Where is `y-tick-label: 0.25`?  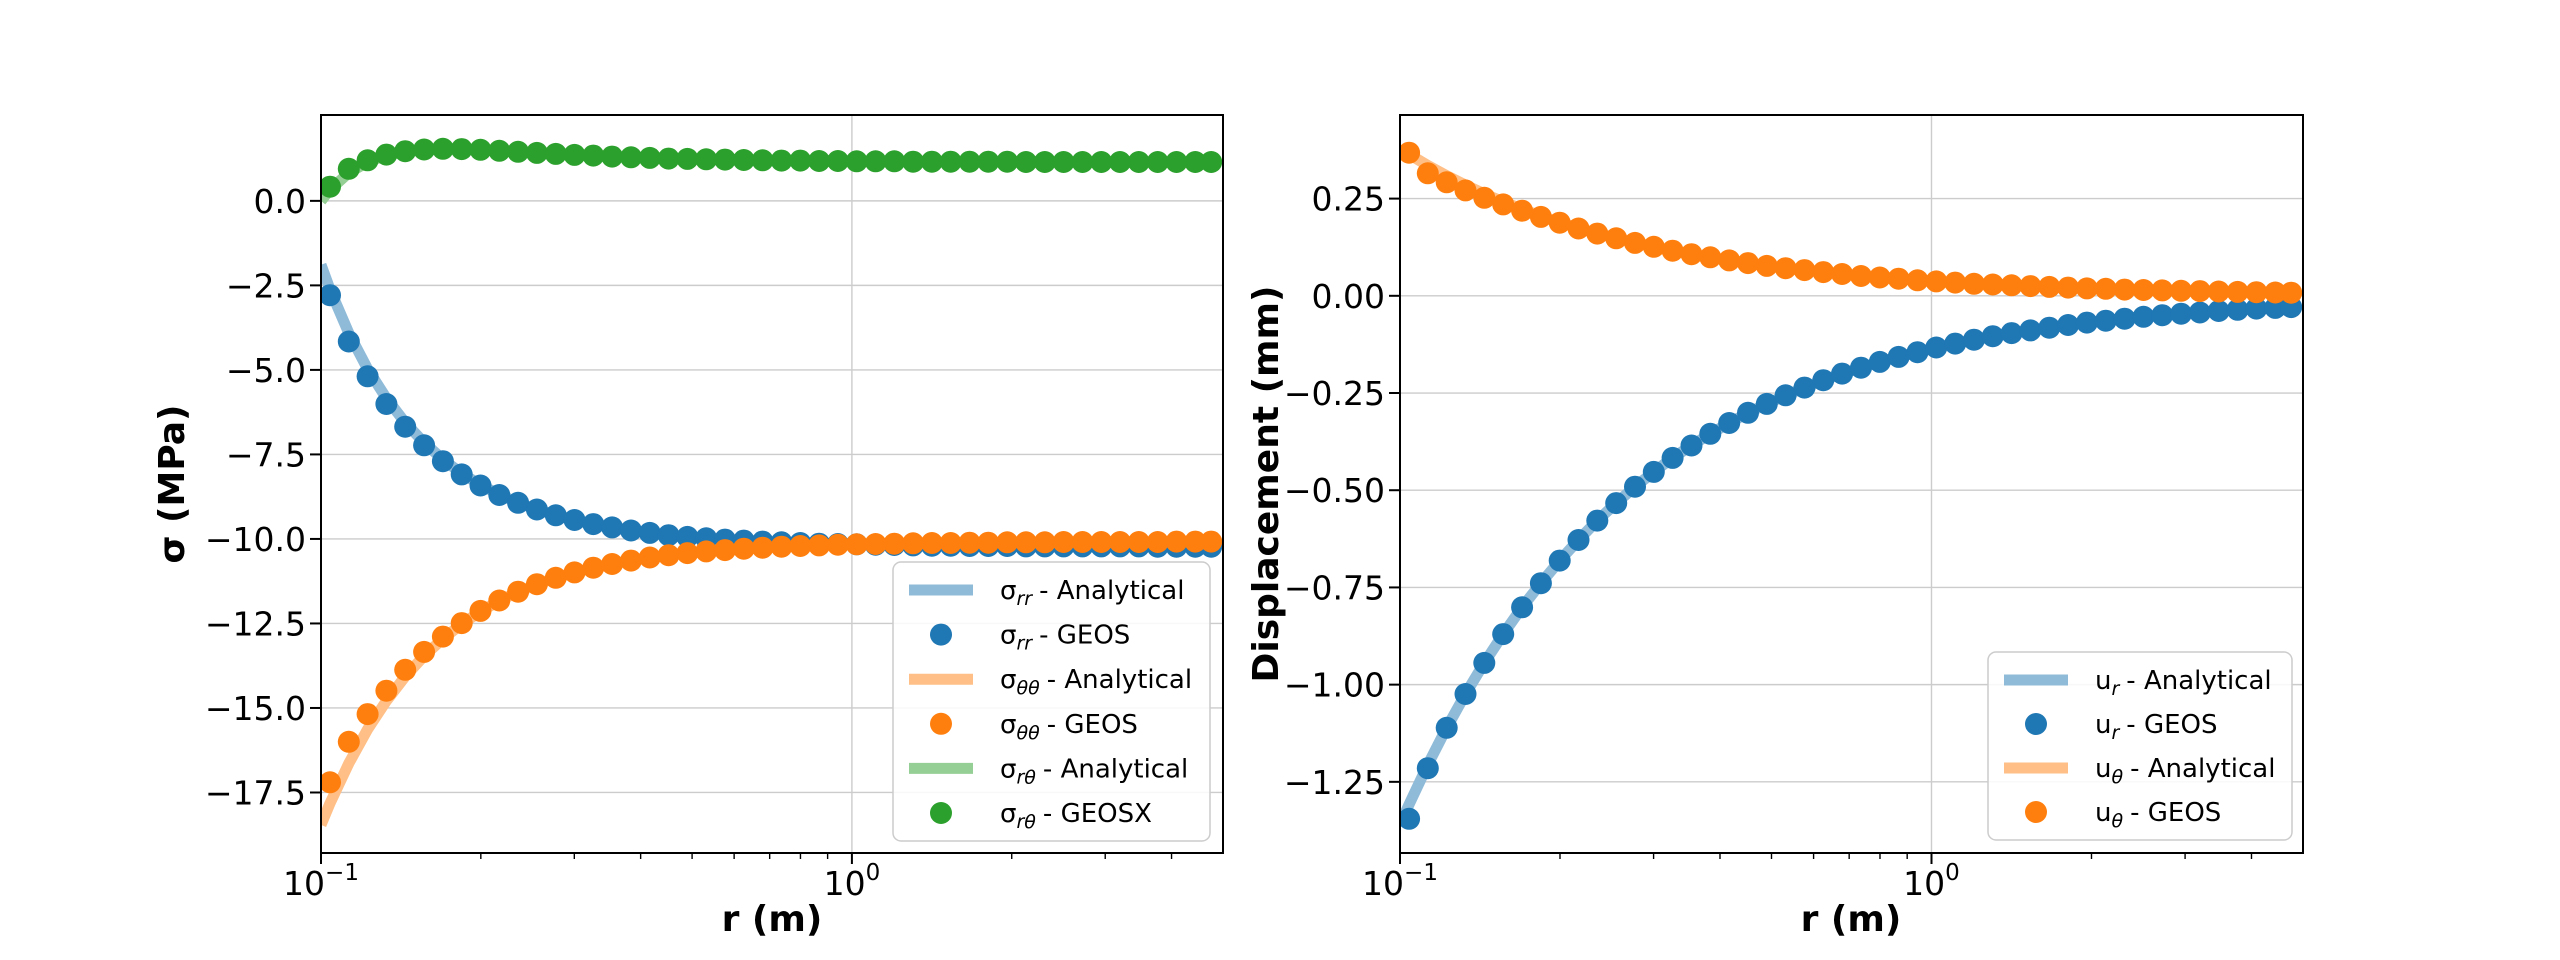
y-tick-label: 0.25 is located at coordinates (1348, 199).